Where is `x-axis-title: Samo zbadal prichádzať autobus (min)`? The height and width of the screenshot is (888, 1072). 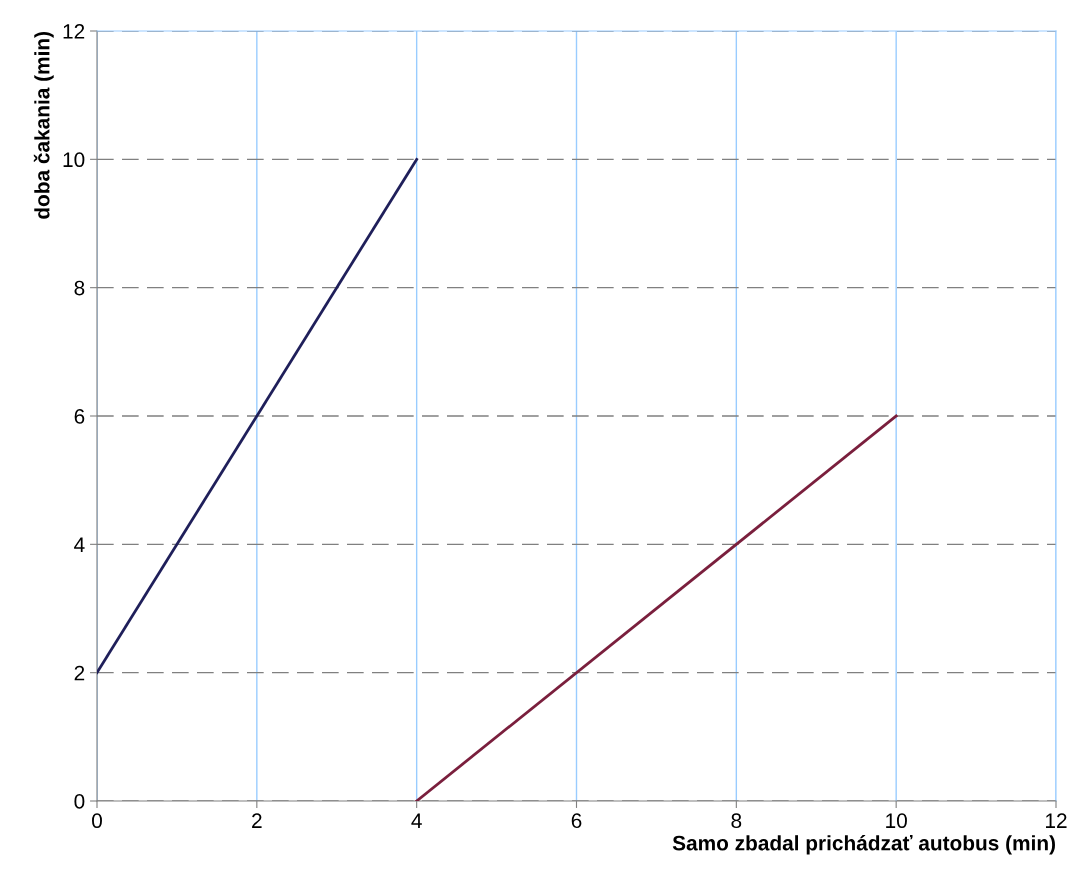
x-axis-title: Samo zbadal prichádzať autobus (min) is located at coordinates (863, 845).